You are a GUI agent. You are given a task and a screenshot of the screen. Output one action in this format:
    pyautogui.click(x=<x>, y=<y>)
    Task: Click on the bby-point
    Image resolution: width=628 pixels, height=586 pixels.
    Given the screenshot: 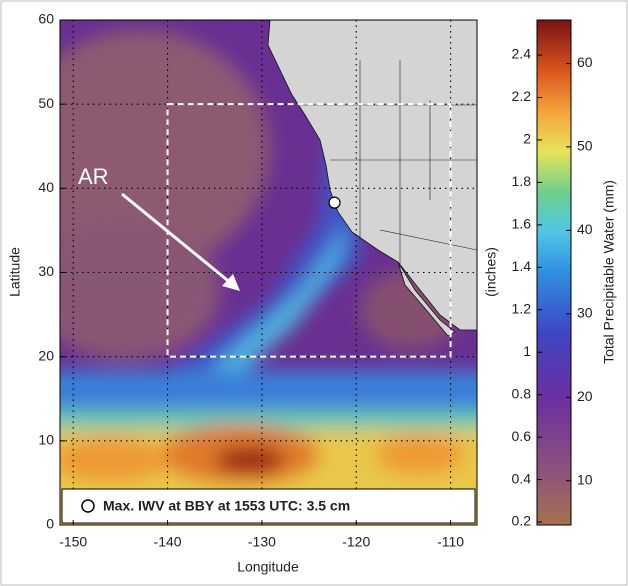 What is the action you would take?
    pyautogui.click(x=334, y=202)
    